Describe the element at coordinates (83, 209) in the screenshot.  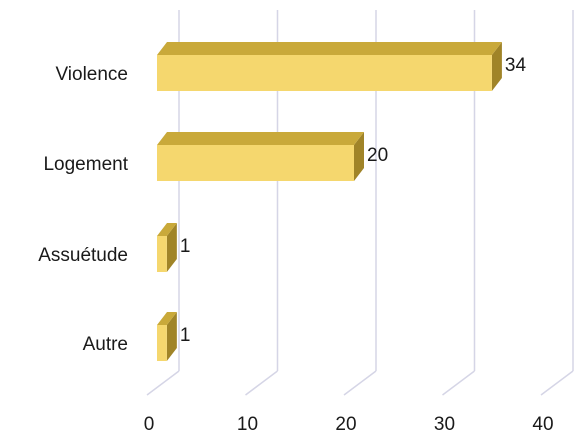
I see `category-labels: Violence Logement Assuétude Autre` at that location.